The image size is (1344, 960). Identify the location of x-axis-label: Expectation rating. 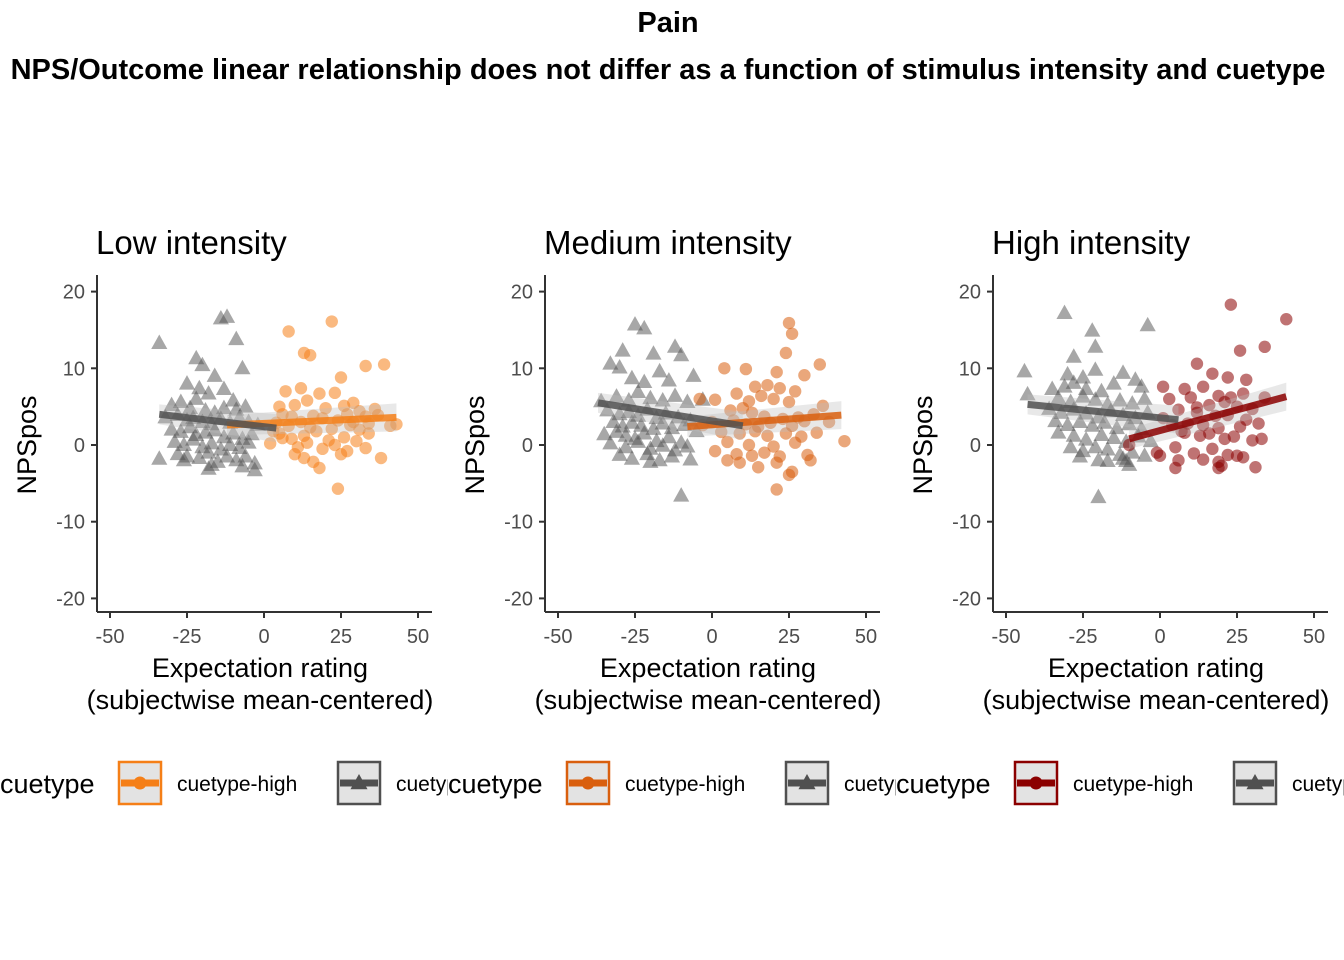
(1156, 668).